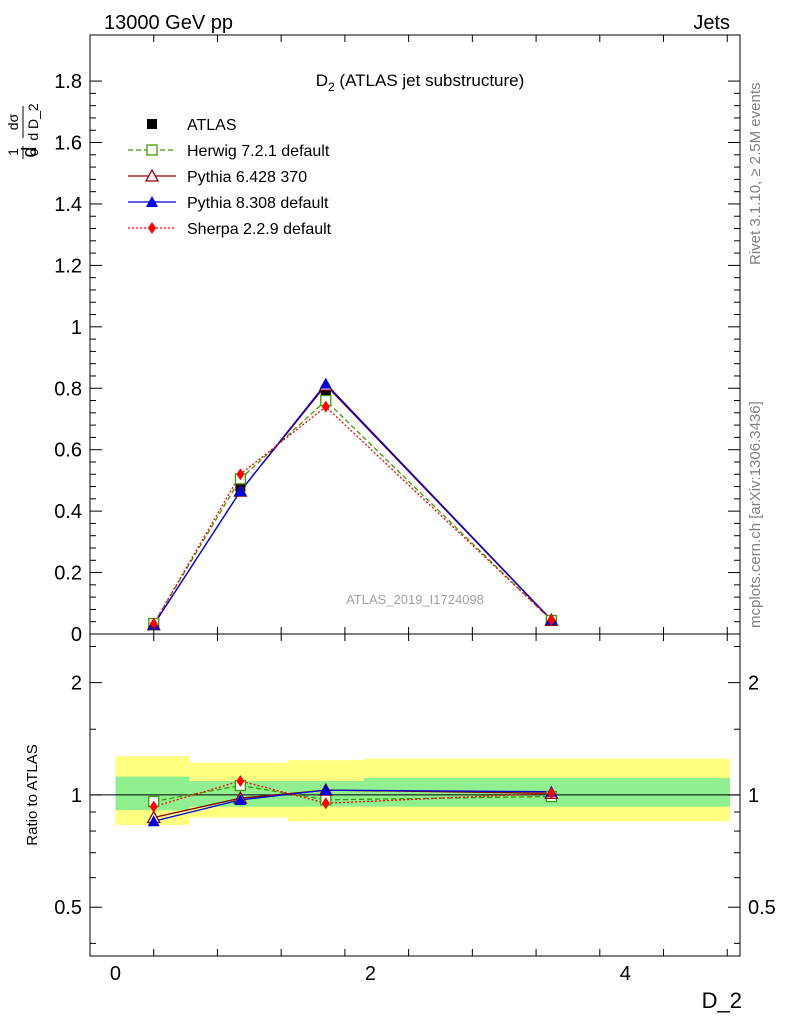 Image resolution: width=786 pixels, height=1024 pixels. What do you see at coordinates (722, 1000) in the screenshot?
I see `x-axis-label: D_2` at bounding box center [722, 1000].